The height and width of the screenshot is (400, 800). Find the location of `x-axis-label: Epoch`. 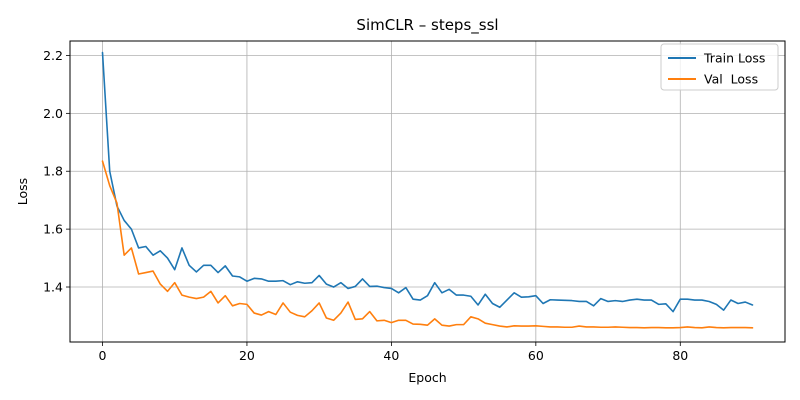

x-axis-label: Epoch is located at coordinates (427, 377).